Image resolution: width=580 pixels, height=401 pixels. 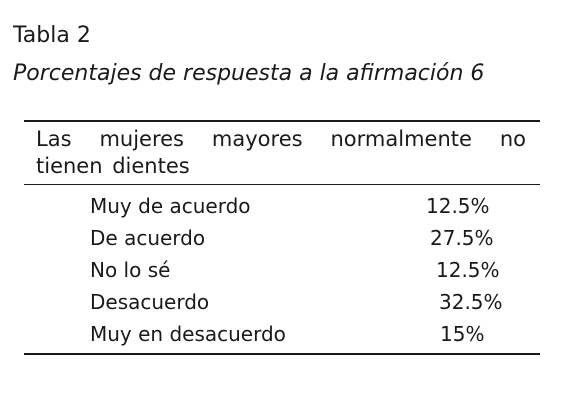 I want to click on top-rule, so click(x=282, y=121).